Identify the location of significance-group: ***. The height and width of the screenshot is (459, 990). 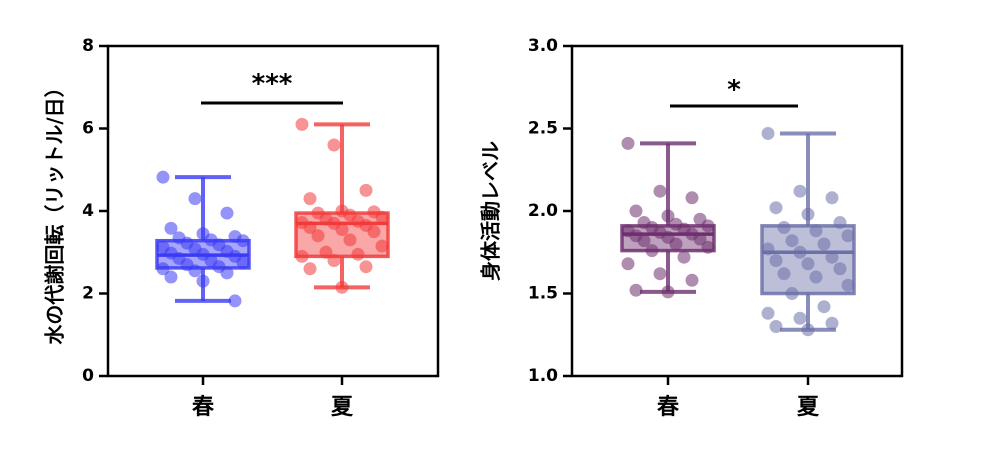
(272, 87).